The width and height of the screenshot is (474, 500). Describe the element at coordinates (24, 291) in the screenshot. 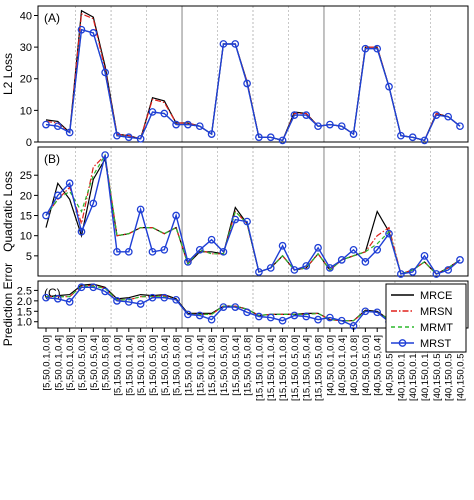

I see `y-tick-label: 2.5` at that location.